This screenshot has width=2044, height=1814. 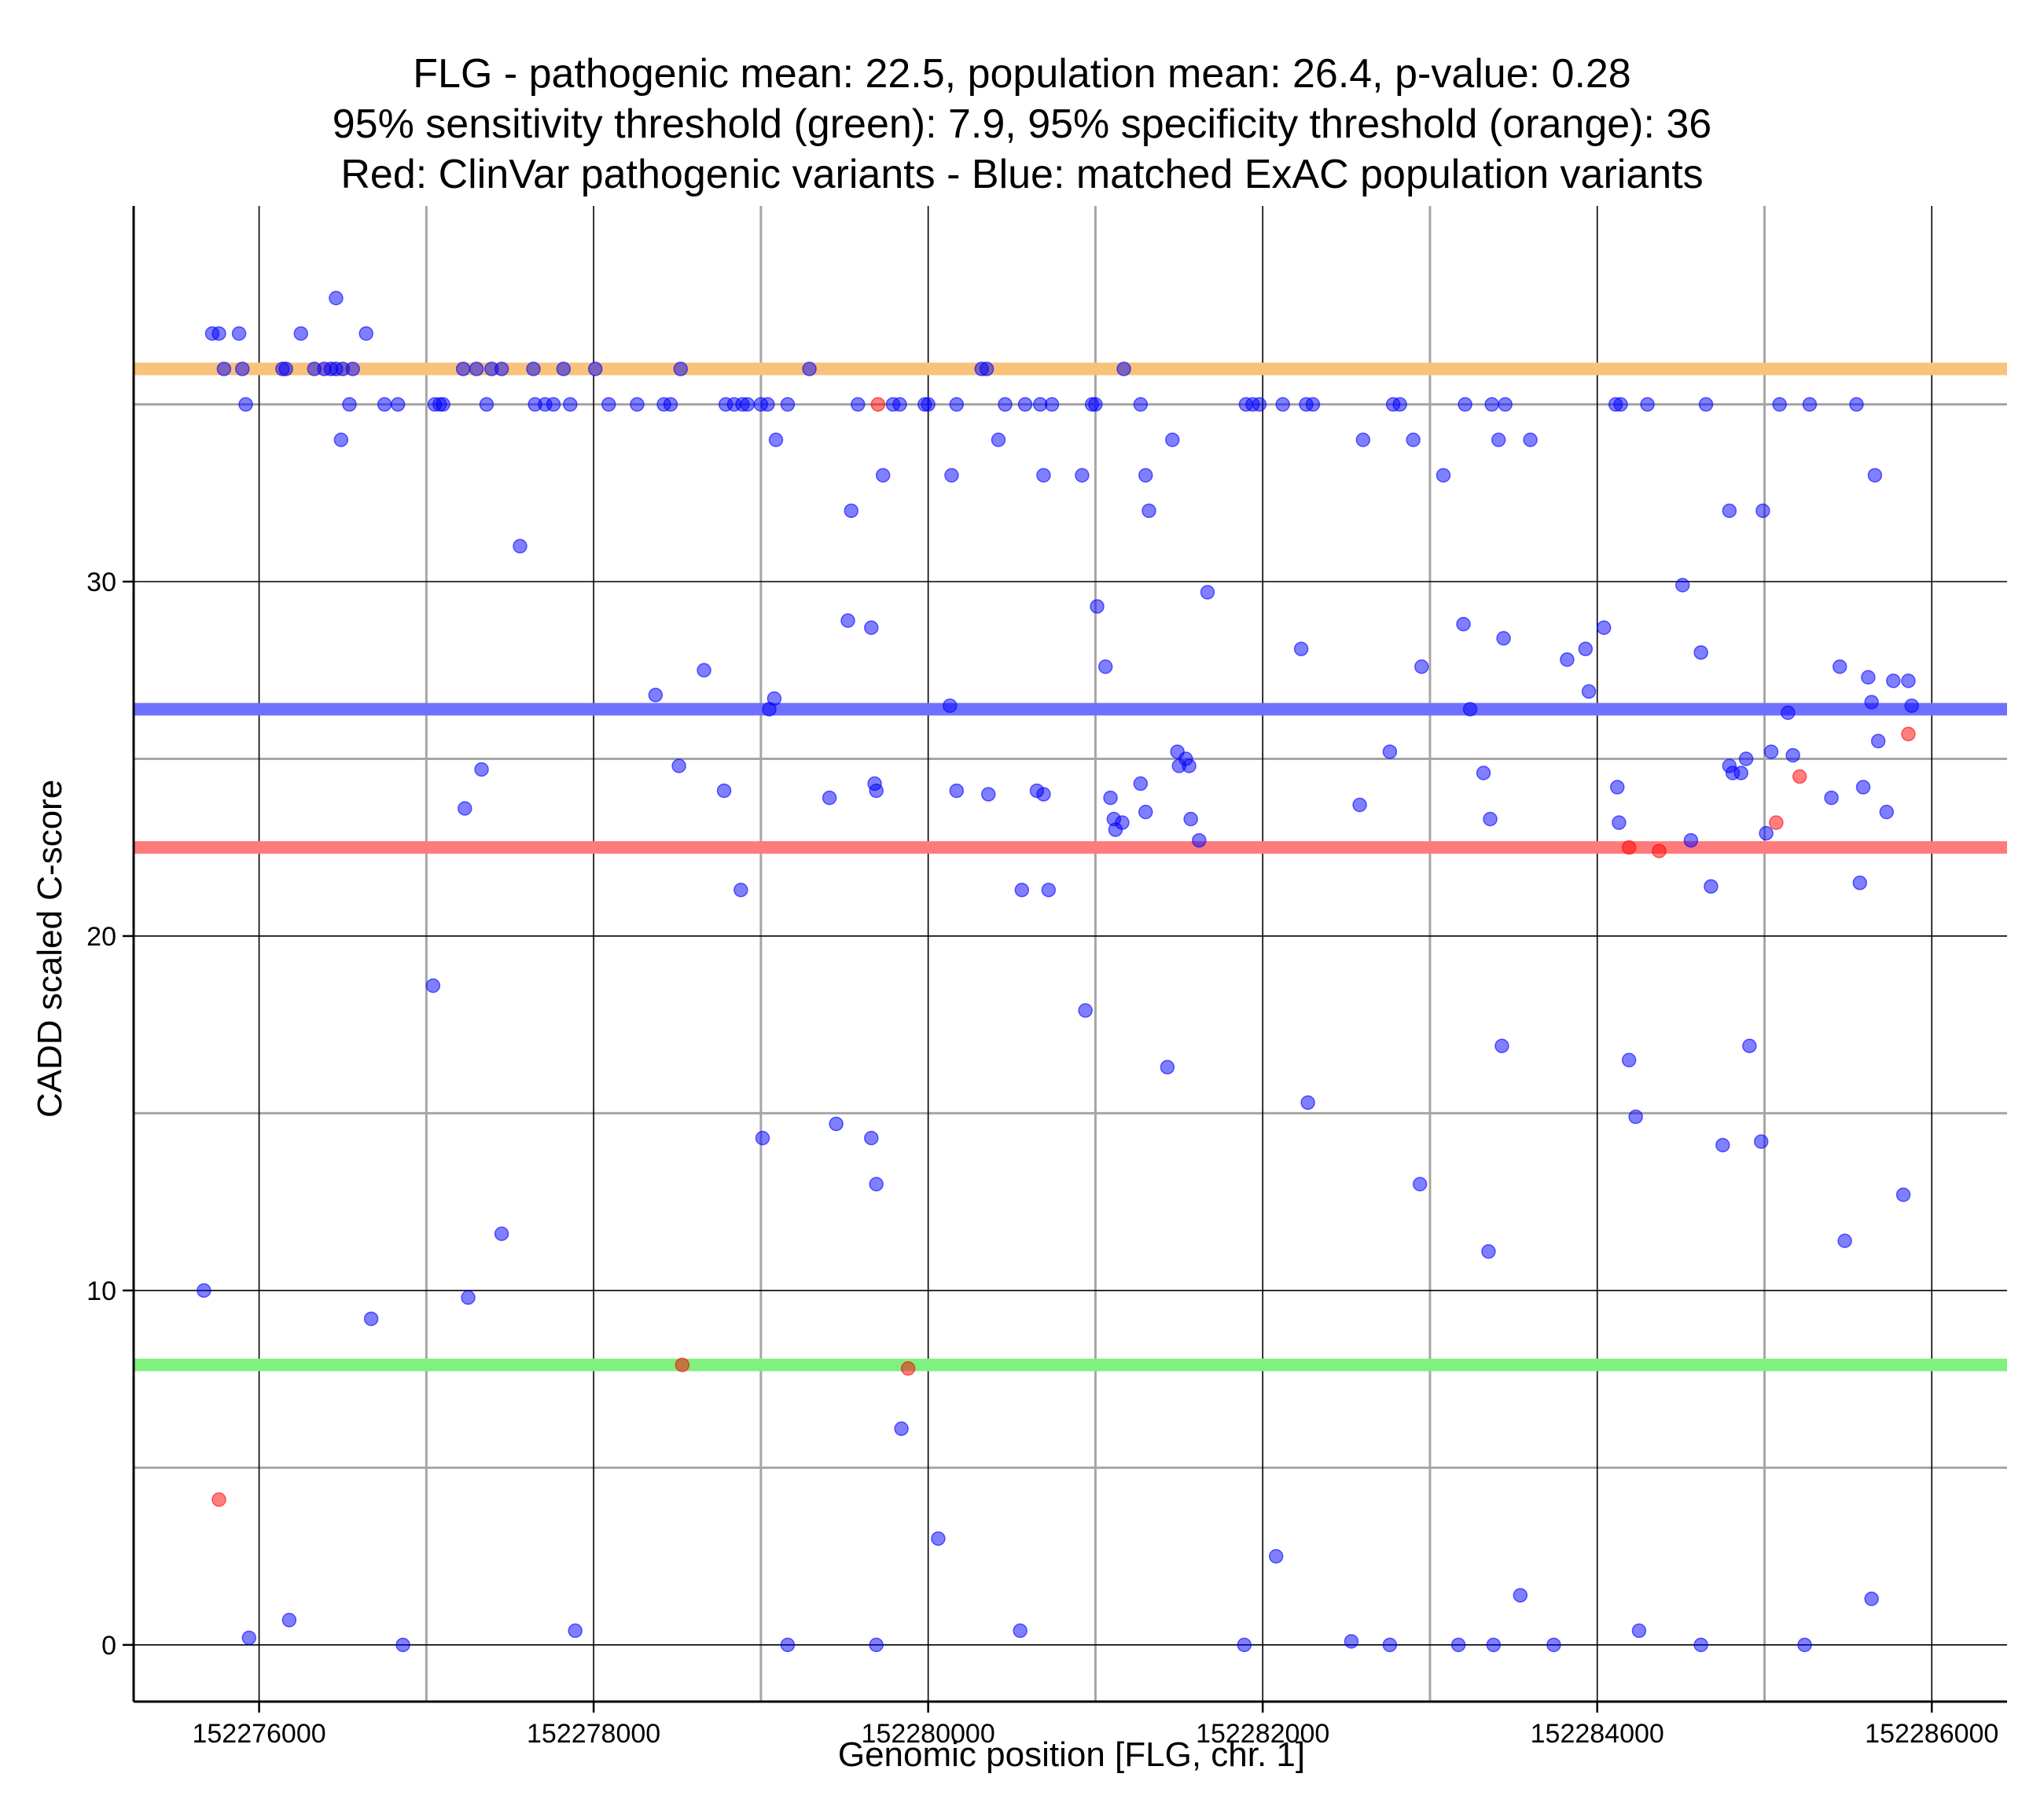 What do you see at coordinates (50, 949) in the screenshot?
I see `y-axis-title: CADD scaled C-score` at bounding box center [50, 949].